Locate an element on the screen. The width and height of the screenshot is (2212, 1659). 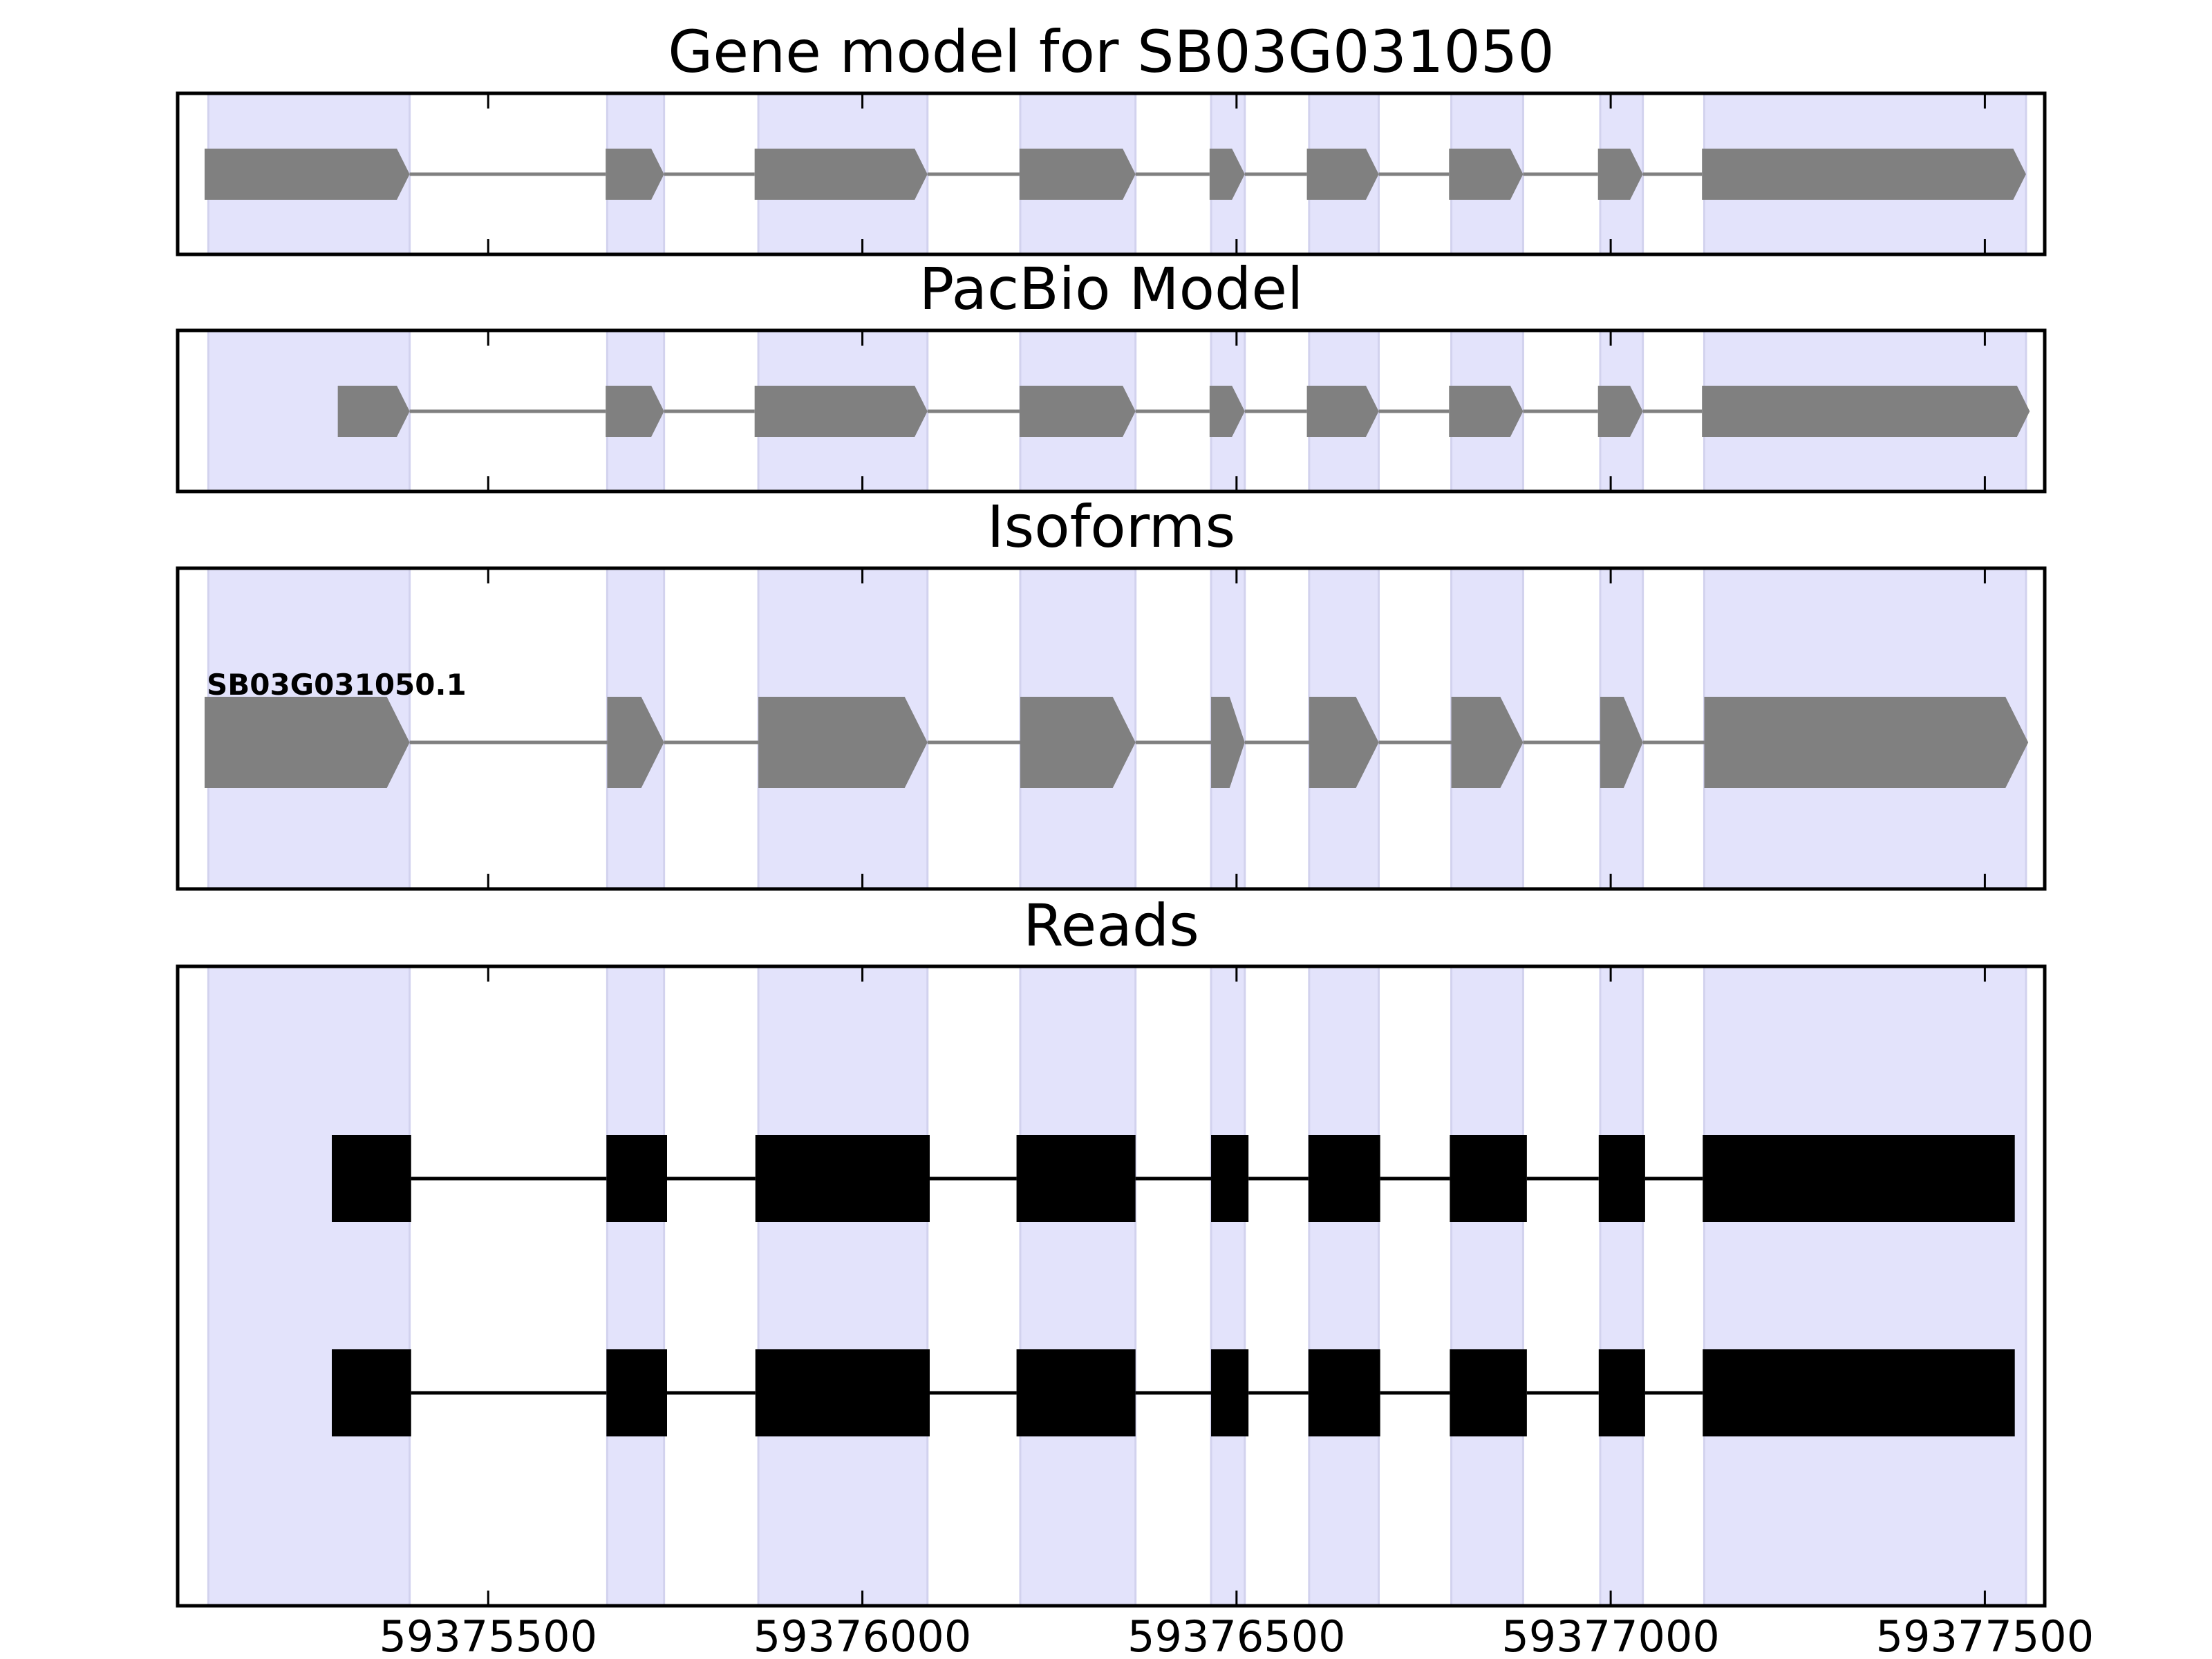
panel-title: Reads is located at coordinates (1111, 925).